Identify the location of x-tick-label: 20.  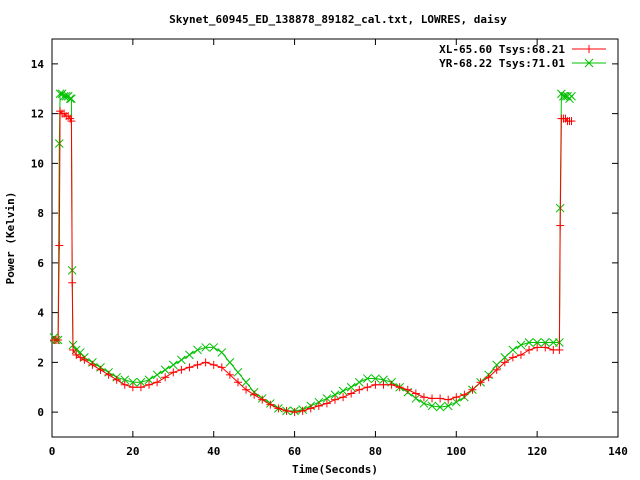
(132, 451).